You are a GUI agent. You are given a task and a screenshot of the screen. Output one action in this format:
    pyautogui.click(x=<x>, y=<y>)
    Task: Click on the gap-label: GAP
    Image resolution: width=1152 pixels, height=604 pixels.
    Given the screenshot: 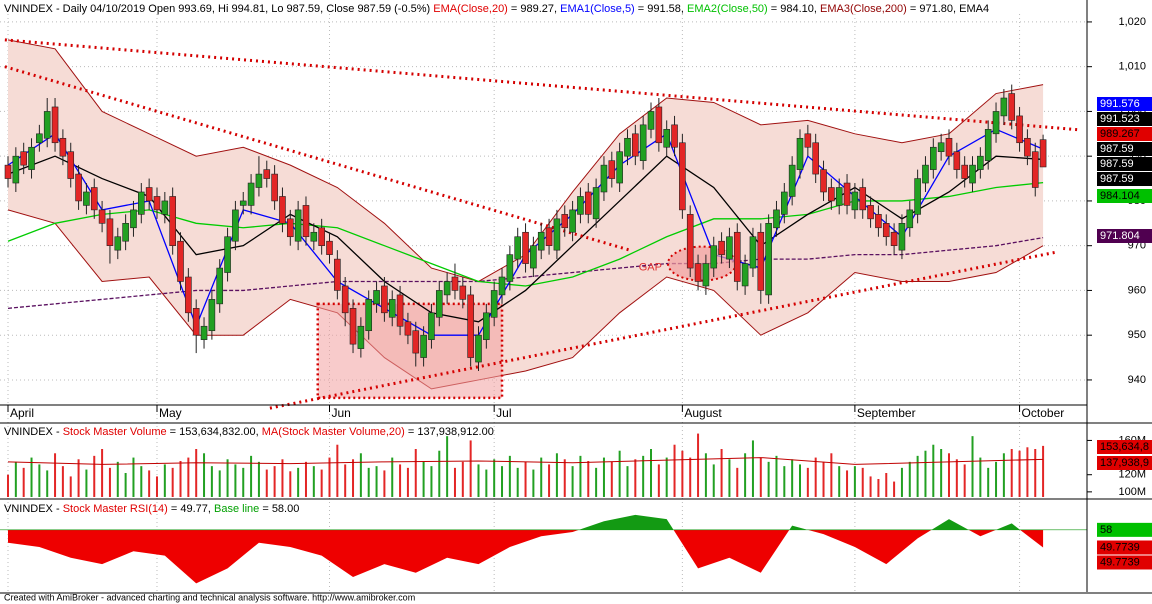 What is the action you would take?
    pyautogui.click(x=650, y=267)
    